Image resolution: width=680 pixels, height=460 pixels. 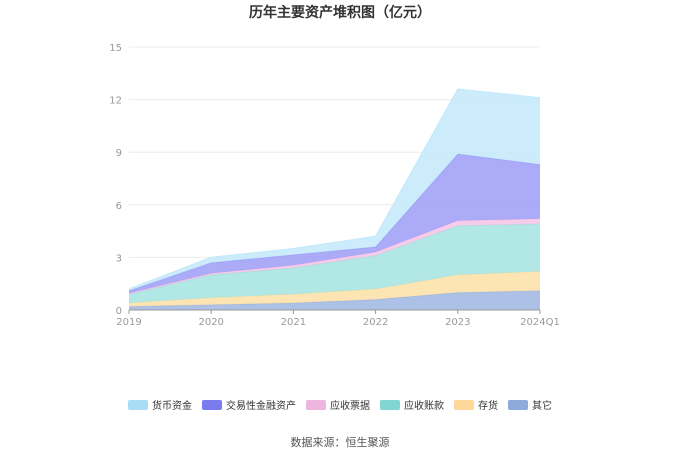 I want to click on data-source-note: 数据来源：恒生聚源, so click(x=340, y=442).